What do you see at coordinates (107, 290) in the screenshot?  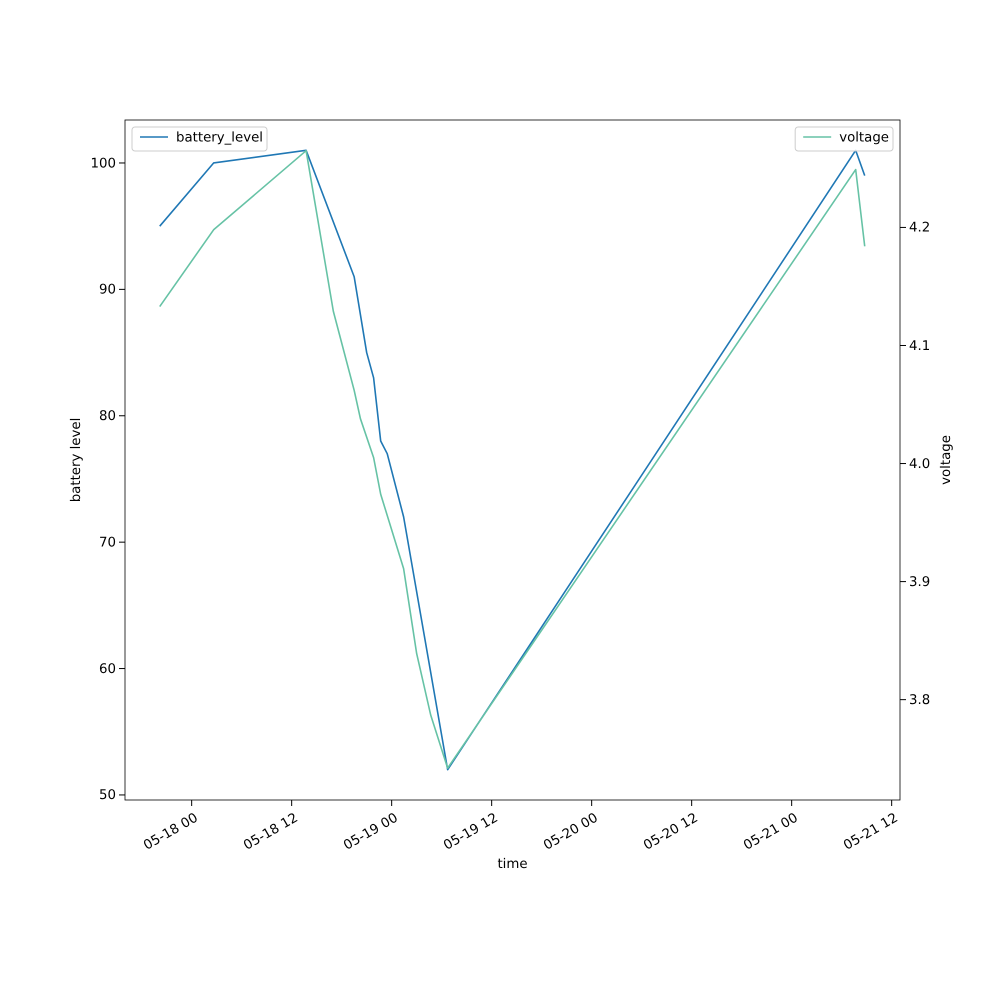 I see `y-tick-label: 90` at bounding box center [107, 290].